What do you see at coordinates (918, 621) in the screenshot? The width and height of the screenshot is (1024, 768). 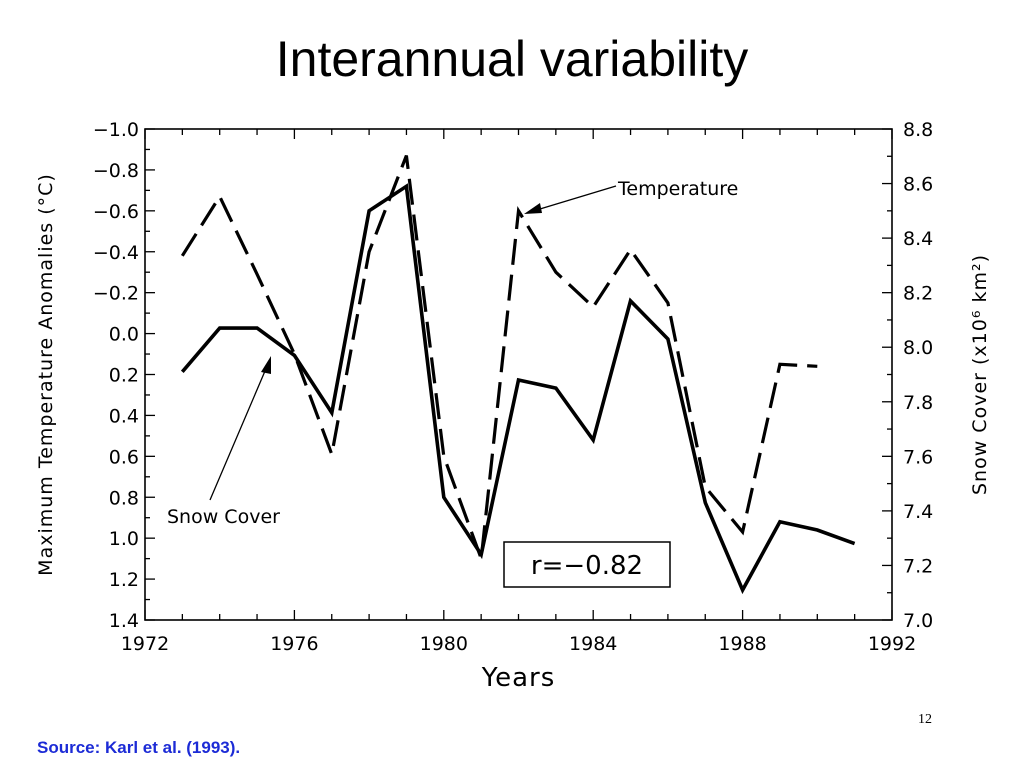 I see `y-right-tick-label: 7.0` at bounding box center [918, 621].